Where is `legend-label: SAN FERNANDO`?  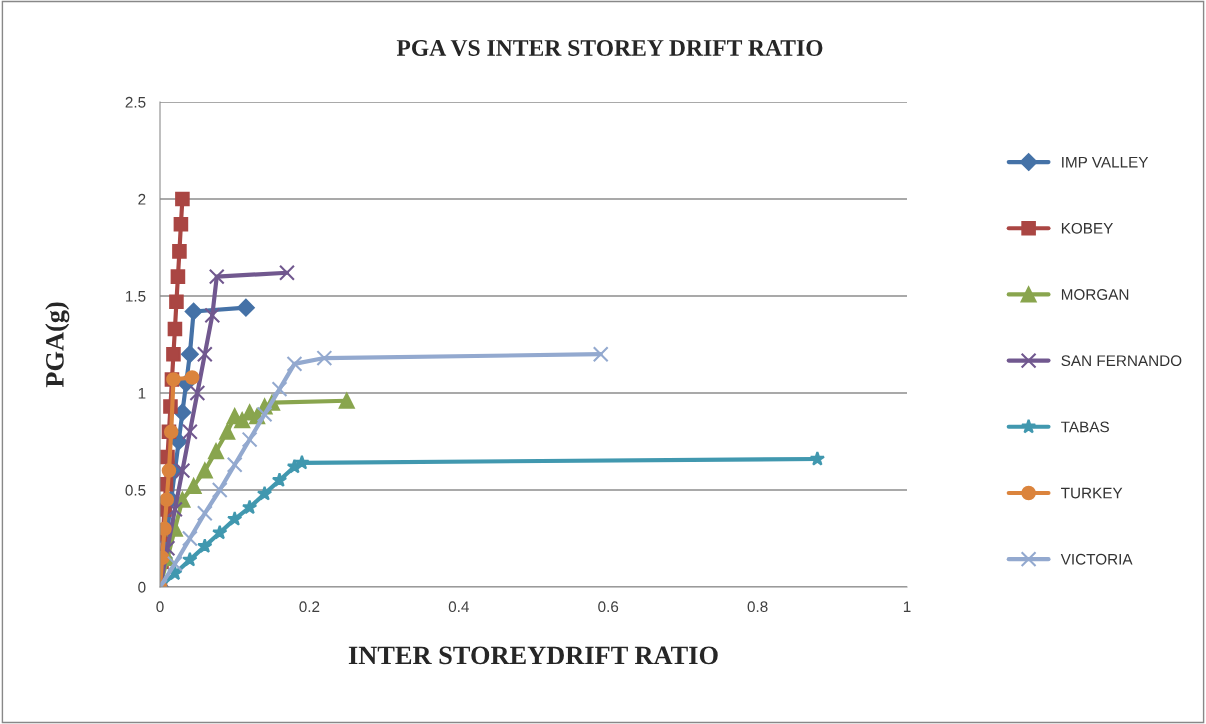
legend-label: SAN FERNANDO is located at coordinates (1121, 361).